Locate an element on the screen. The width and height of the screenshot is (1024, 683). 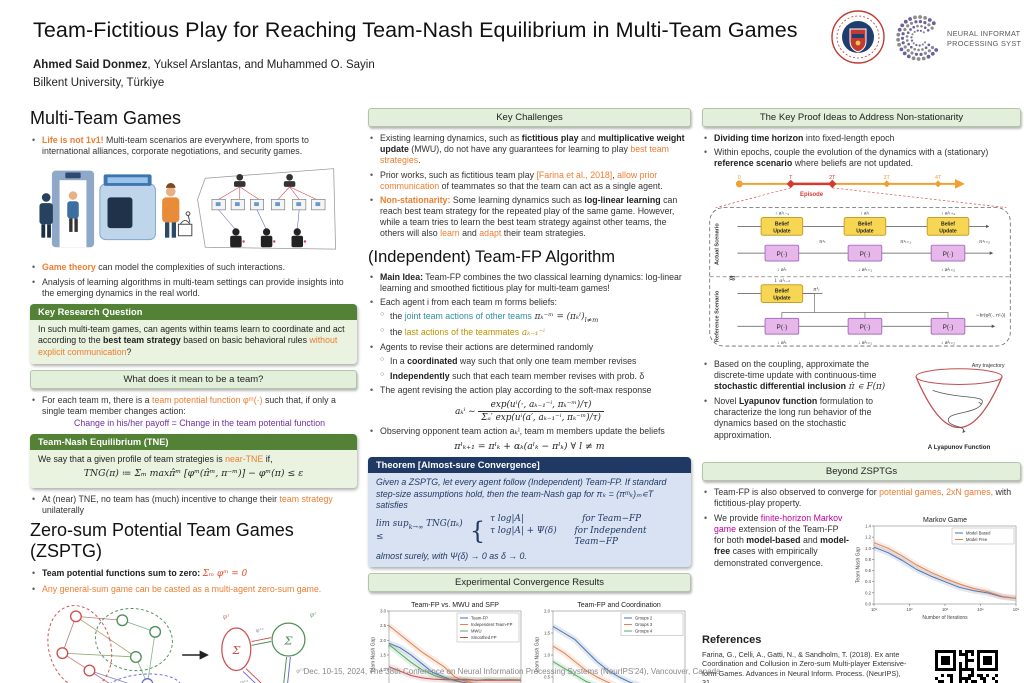
svg-text: 10⁵ is located at coordinates (1016, 609).